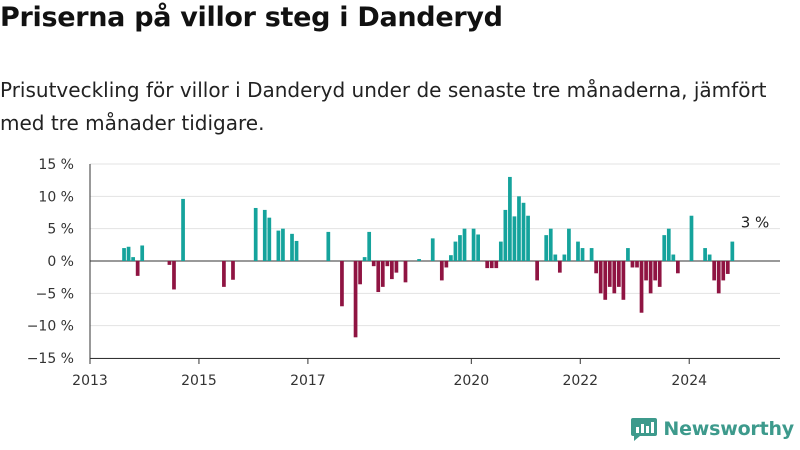 This screenshot has width=800, height=450. Describe the element at coordinates (56, 165) in the screenshot. I see `y-tick-label: 15 %` at that location.